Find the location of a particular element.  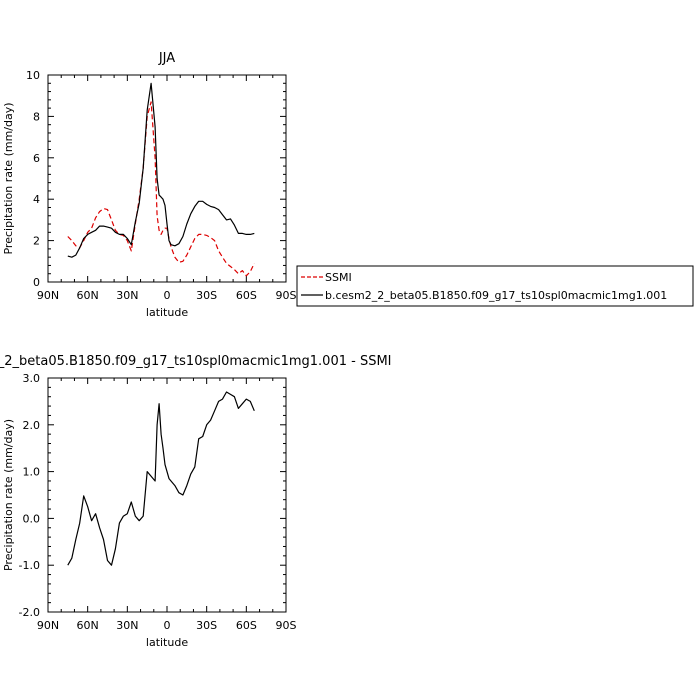

bottom-y-tick-label: 1.0 is located at coordinates (32, 472).